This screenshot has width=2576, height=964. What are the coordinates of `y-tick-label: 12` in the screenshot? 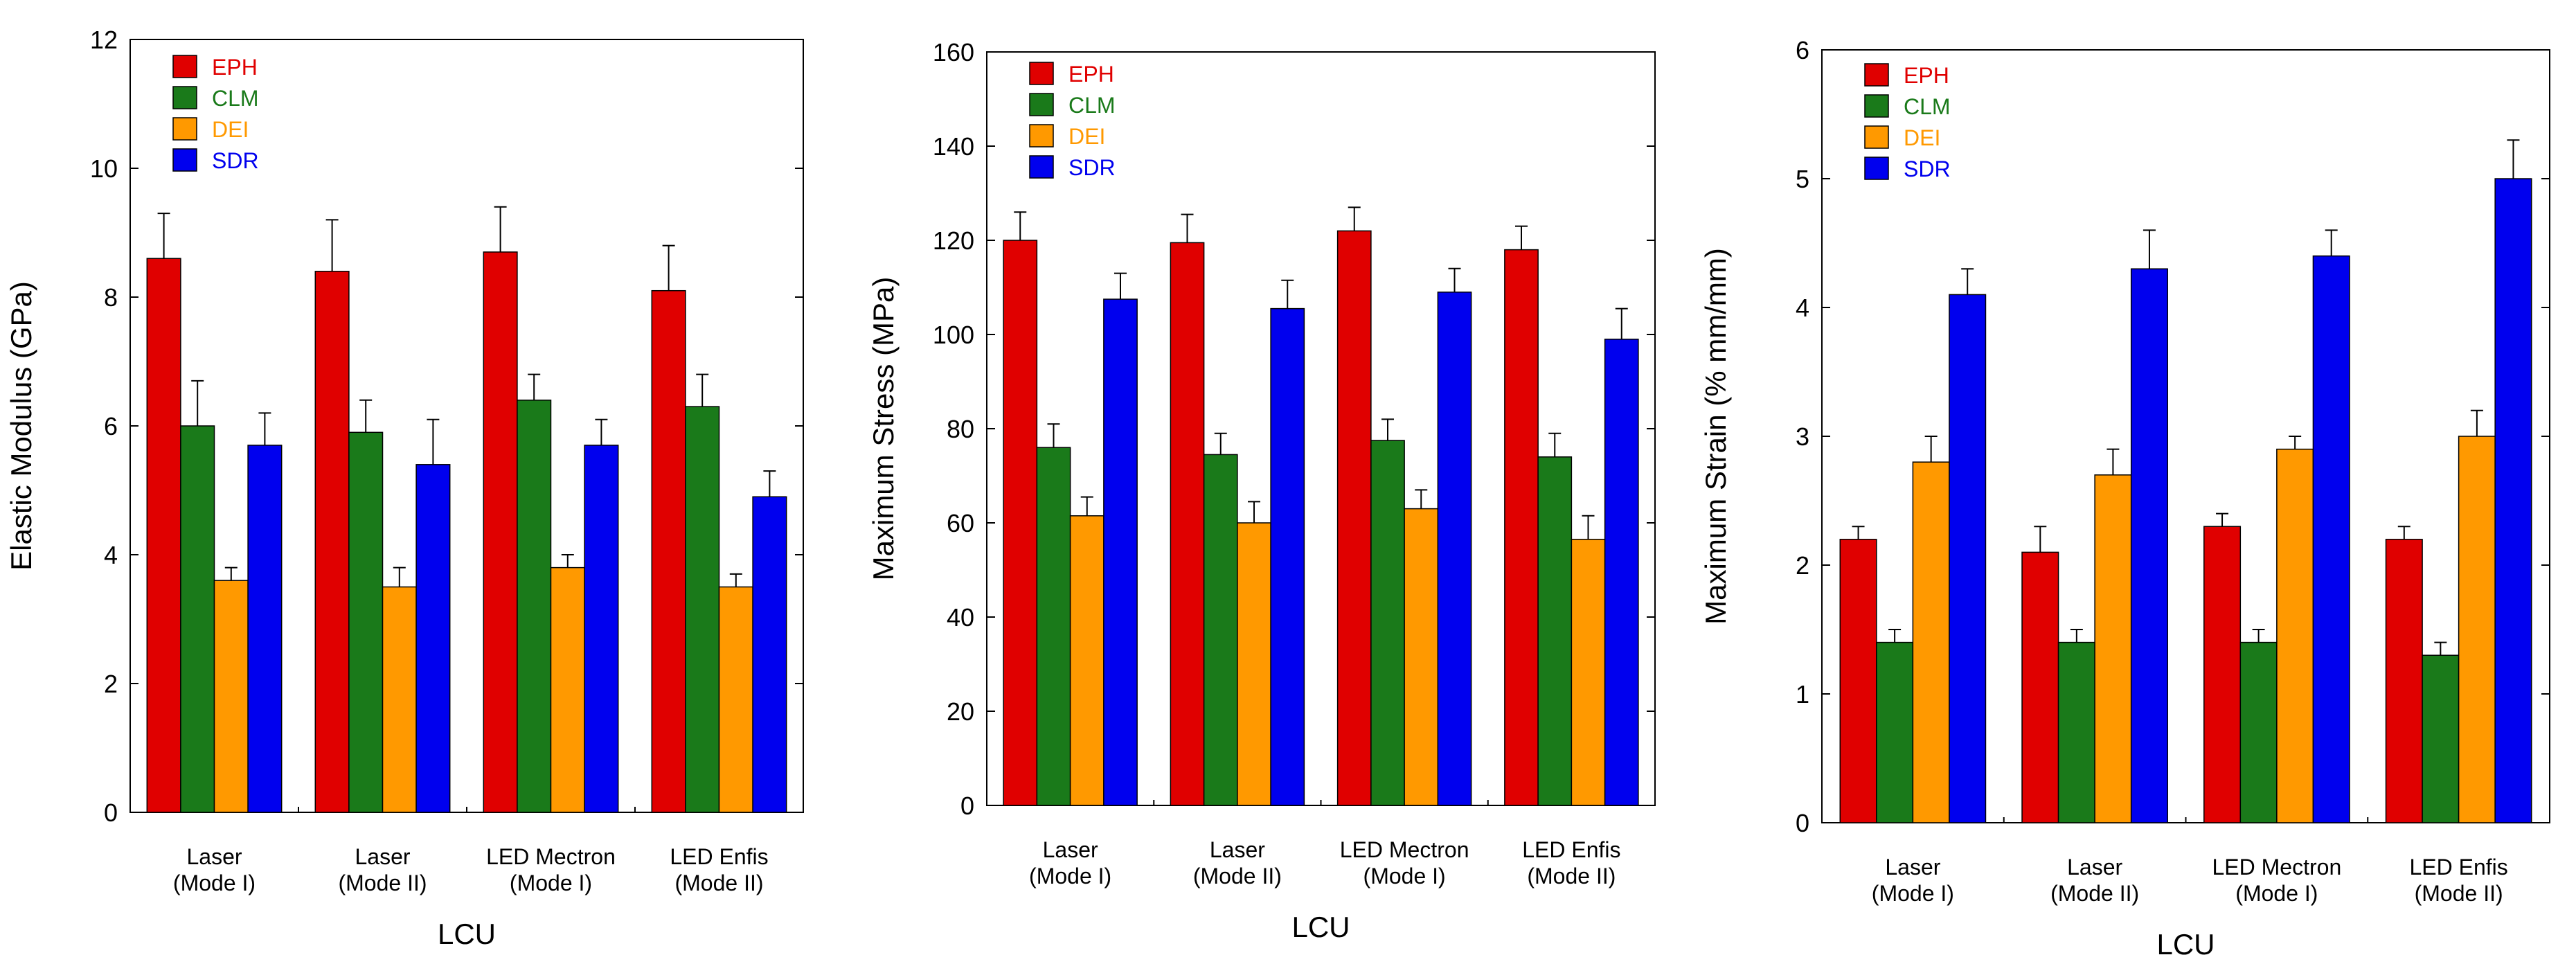 It's located at (104, 40).